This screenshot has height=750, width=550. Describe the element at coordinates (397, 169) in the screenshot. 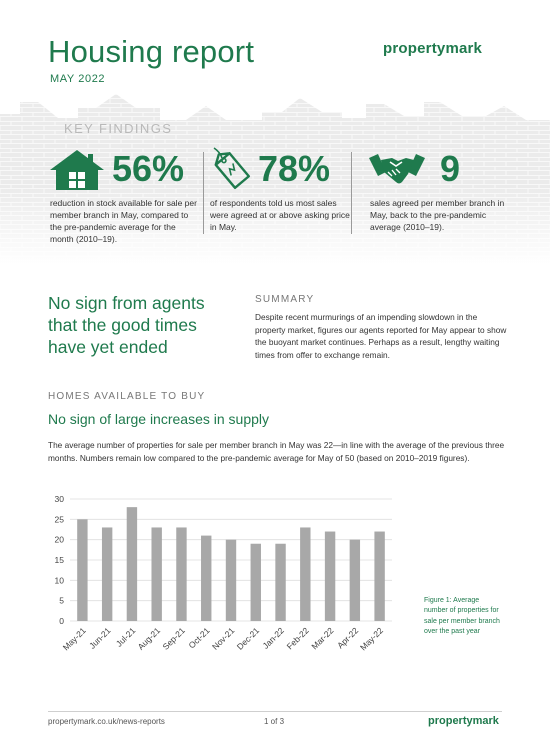

I see `handshake-icon` at that location.